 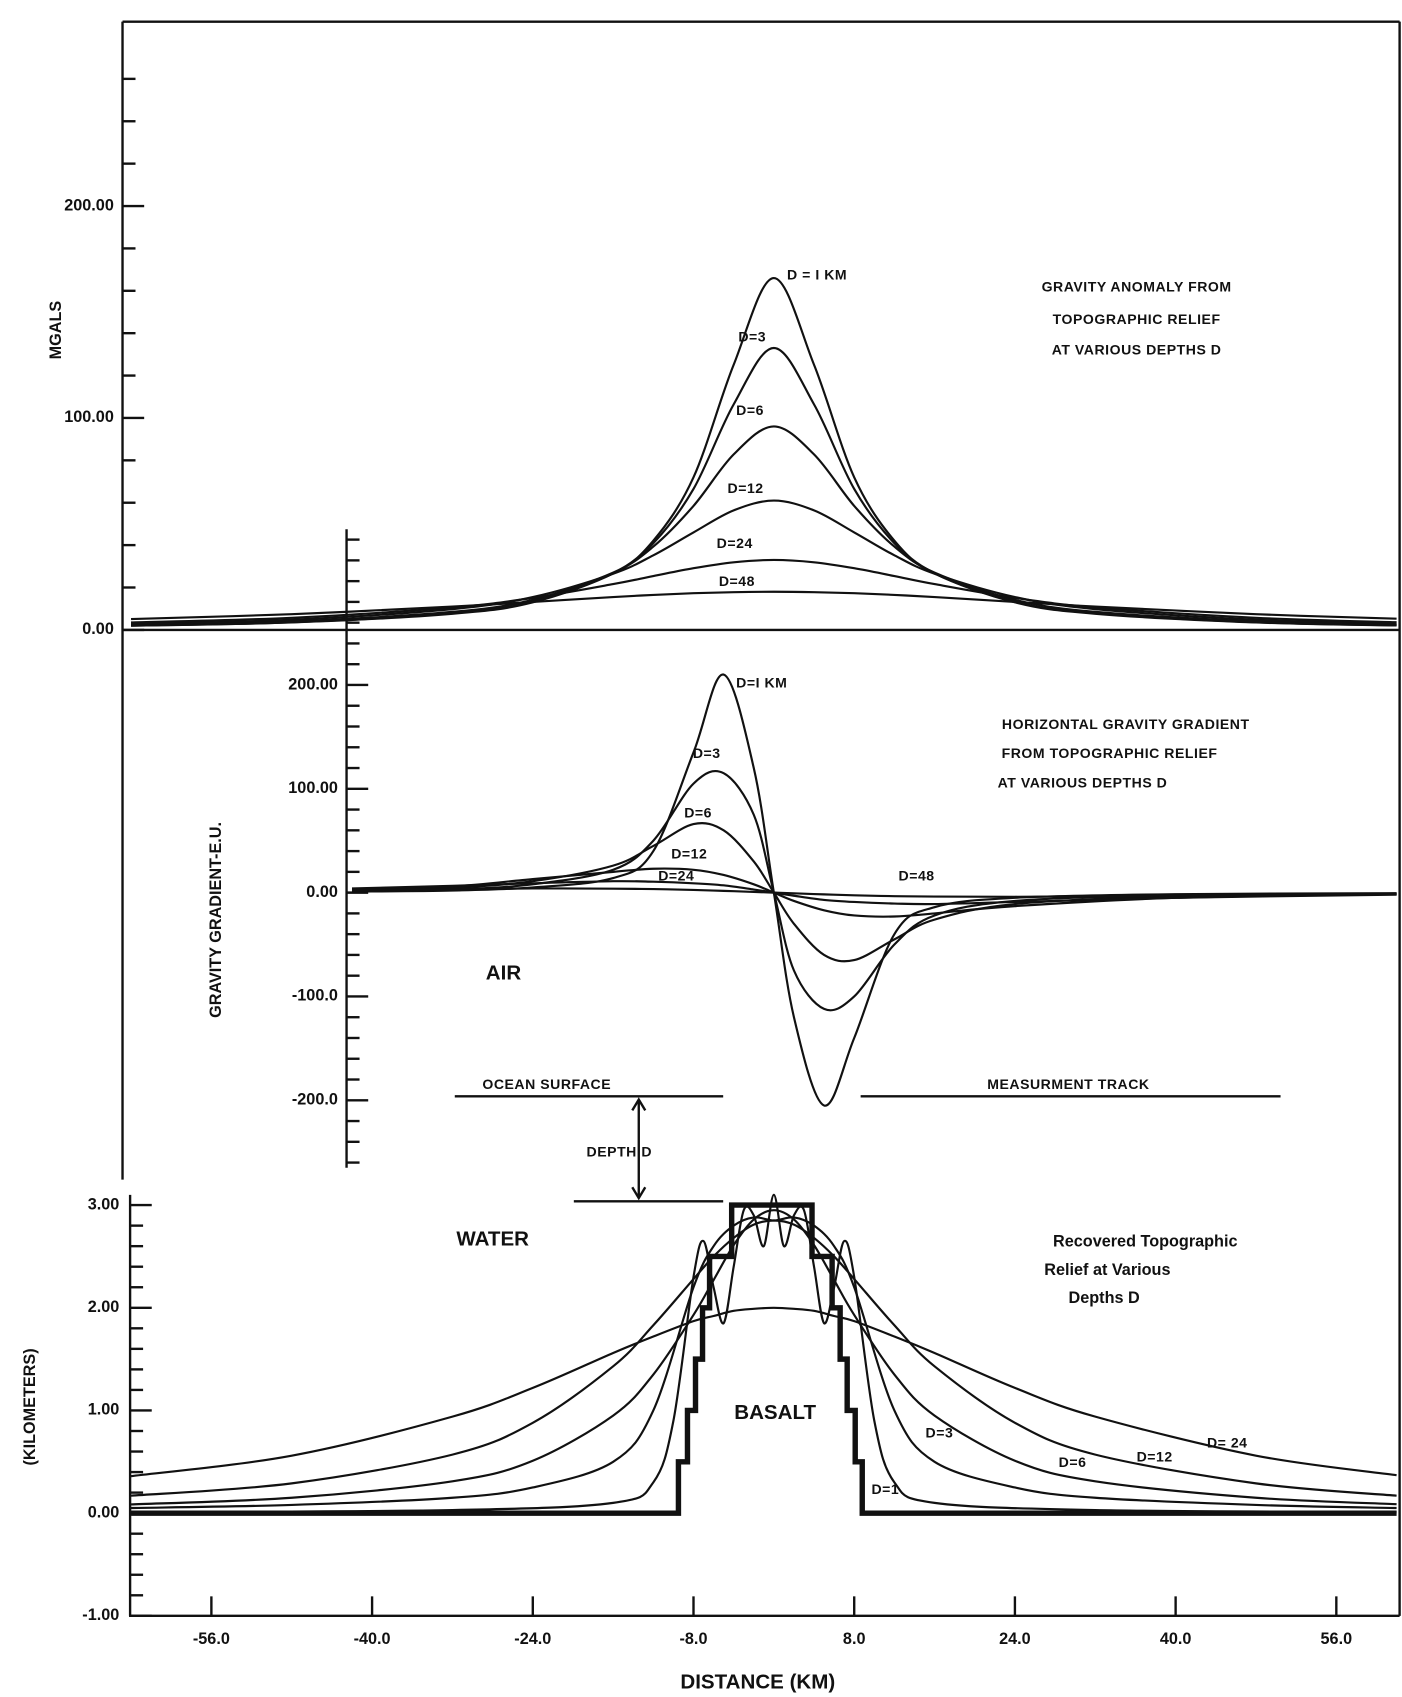 I want to click on y-label: (KILOMETERS), so click(x=30, y=1406).